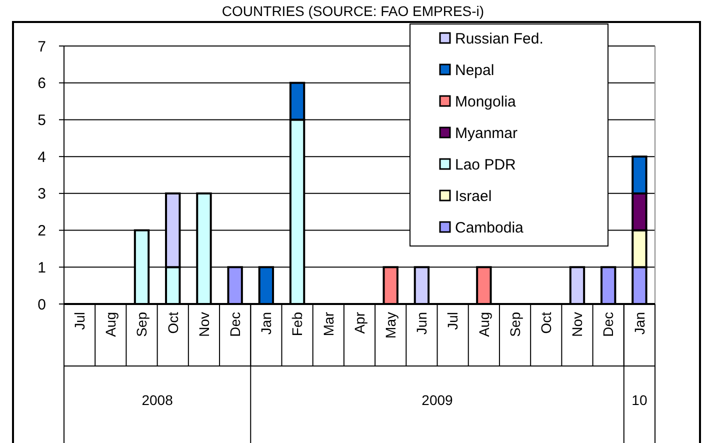  Describe the element at coordinates (486, 133) in the screenshot. I see `legend-label: Myanmar` at that location.